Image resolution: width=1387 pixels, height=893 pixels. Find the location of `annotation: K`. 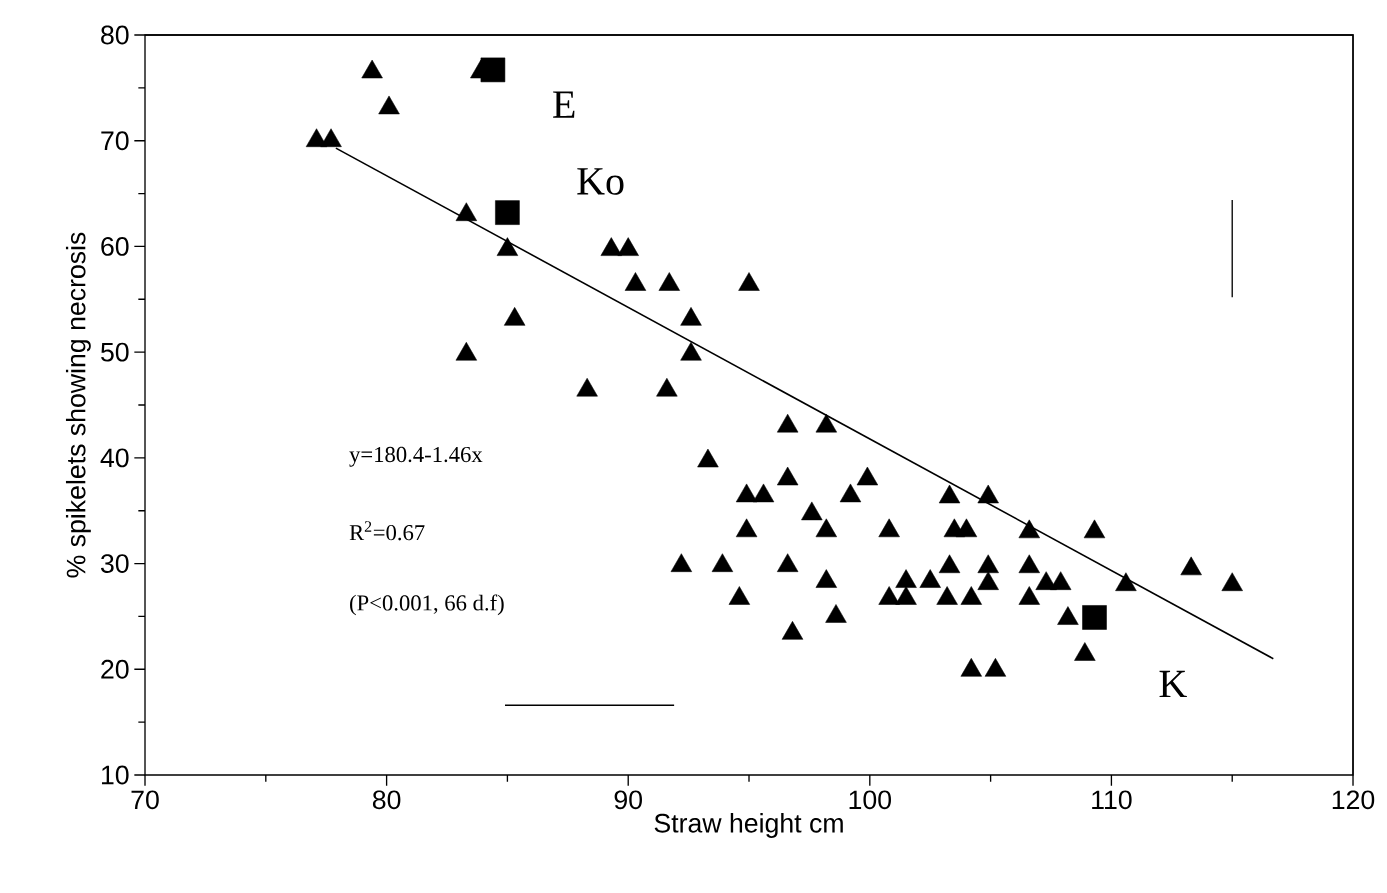

annotation: K is located at coordinates (1173, 684).